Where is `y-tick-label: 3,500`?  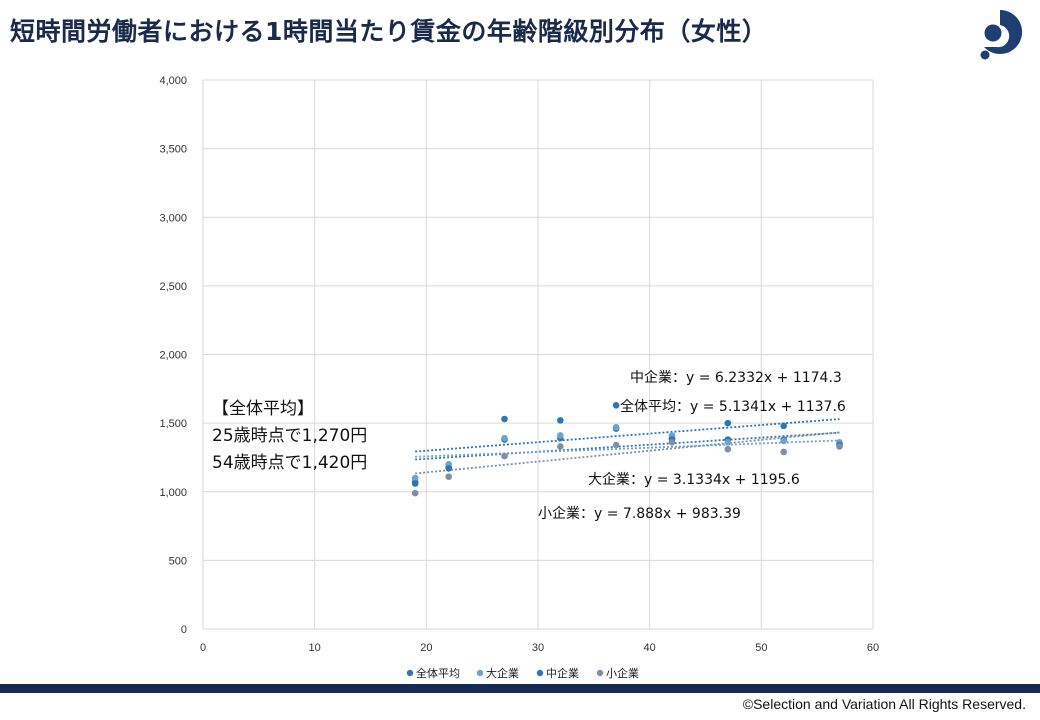 y-tick-label: 3,500 is located at coordinates (173, 150).